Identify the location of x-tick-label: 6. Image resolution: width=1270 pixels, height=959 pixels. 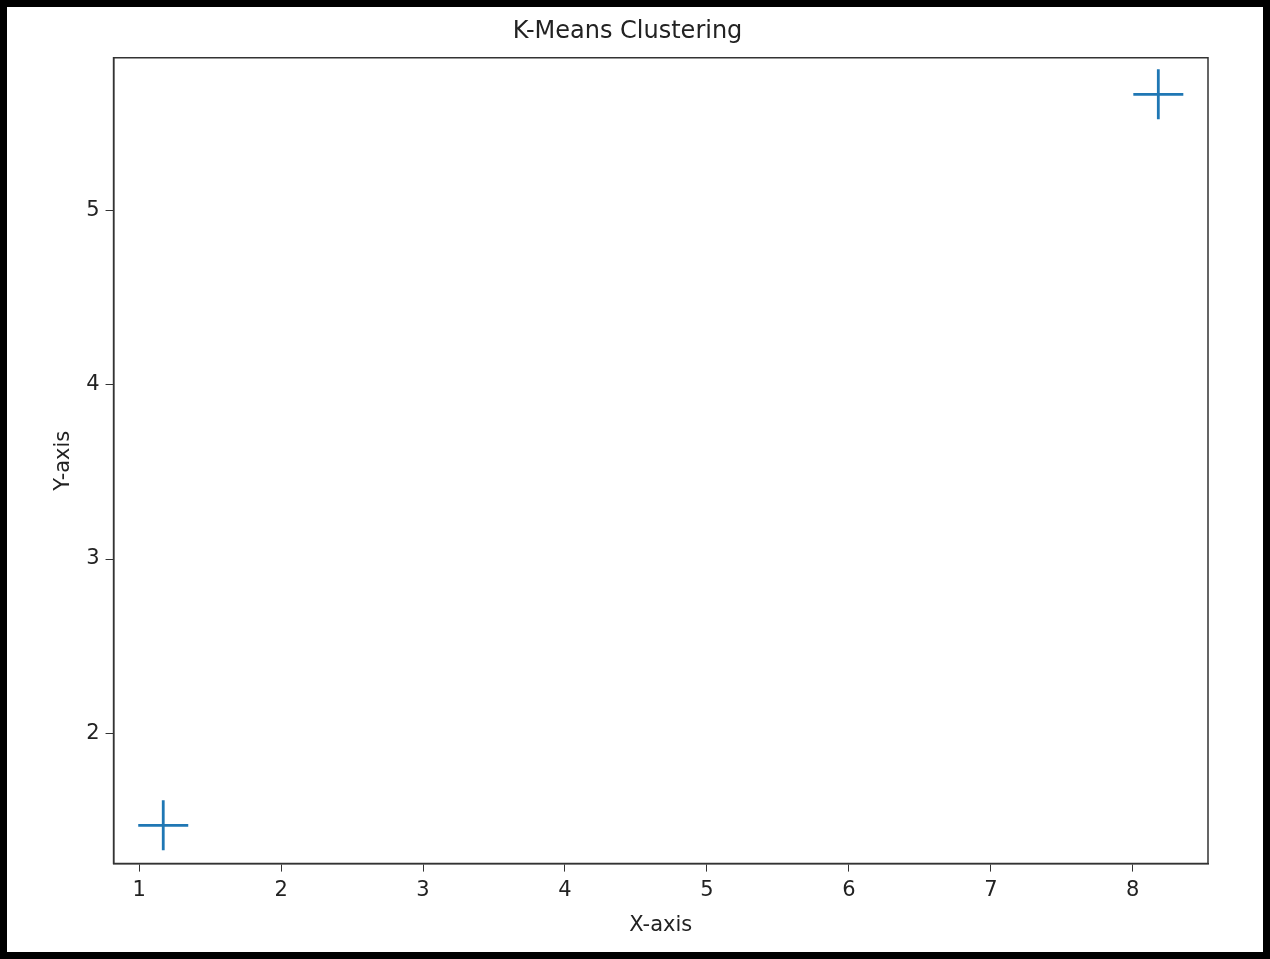
(849, 888).